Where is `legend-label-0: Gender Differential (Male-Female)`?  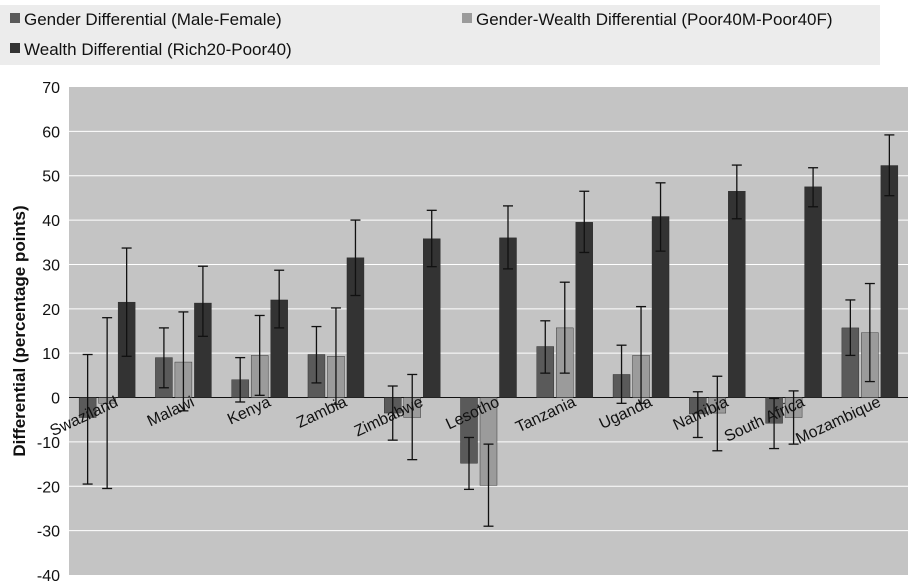
legend-label-0: Gender Differential (Male-Female) is located at coordinates (153, 19).